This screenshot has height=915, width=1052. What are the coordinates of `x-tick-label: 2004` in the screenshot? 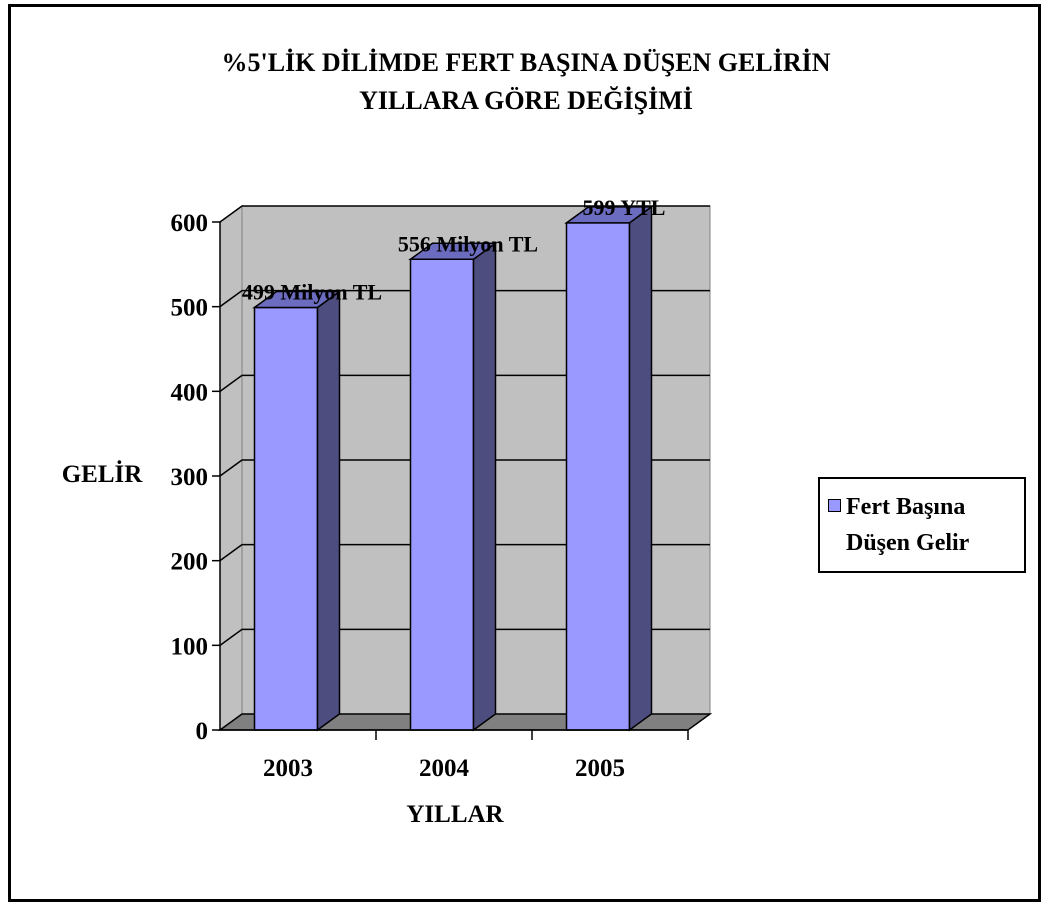 It's located at (444, 768).